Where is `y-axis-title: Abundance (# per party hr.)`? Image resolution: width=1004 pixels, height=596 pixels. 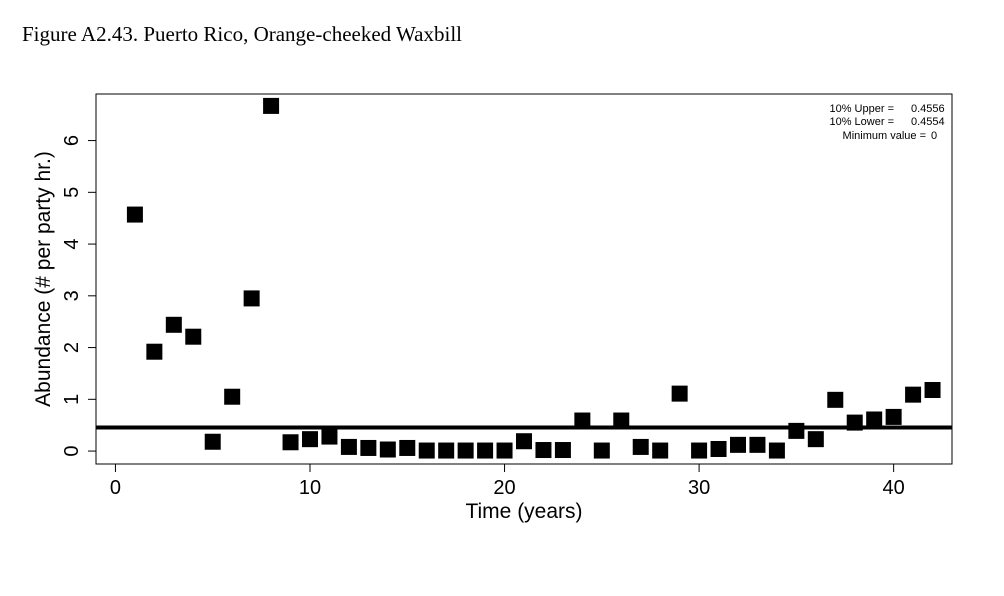 y-axis-title: Abundance (# per party hr.) is located at coordinates (43, 279).